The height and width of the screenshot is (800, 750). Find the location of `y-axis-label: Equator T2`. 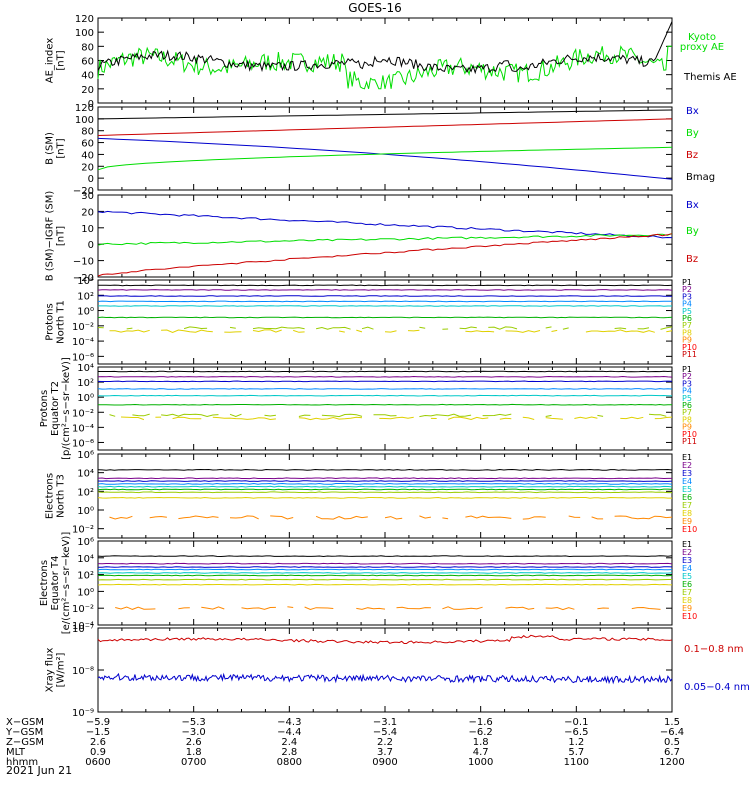

y-axis-label: Equator T2 is located at coordinates (55, 408).